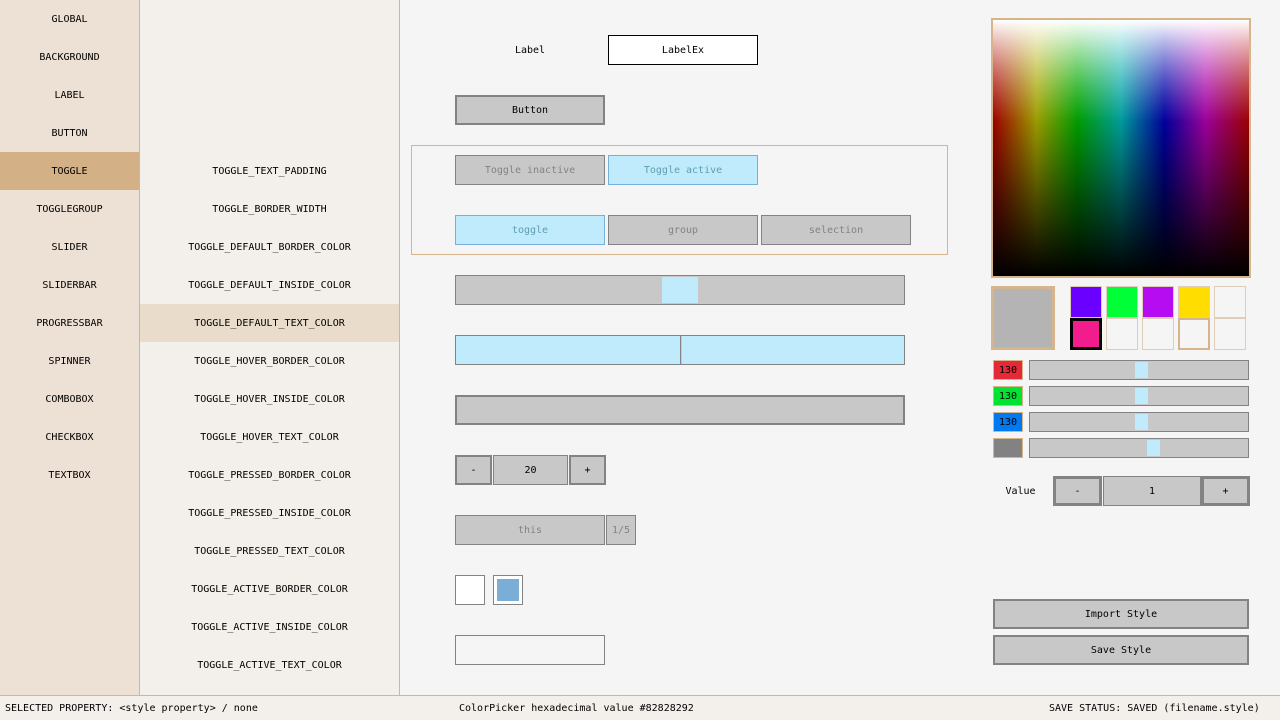 This screenshot has height=720, width=1280. I want to click on property-item: TOGGLE_HOVER_TEXT_COLOR, so click(269, 437).